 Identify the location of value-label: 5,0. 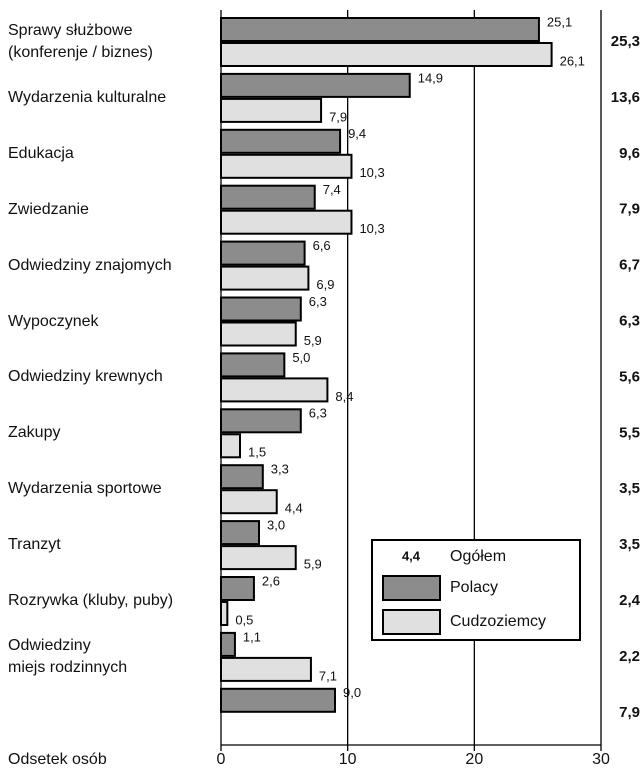
(301, 357).